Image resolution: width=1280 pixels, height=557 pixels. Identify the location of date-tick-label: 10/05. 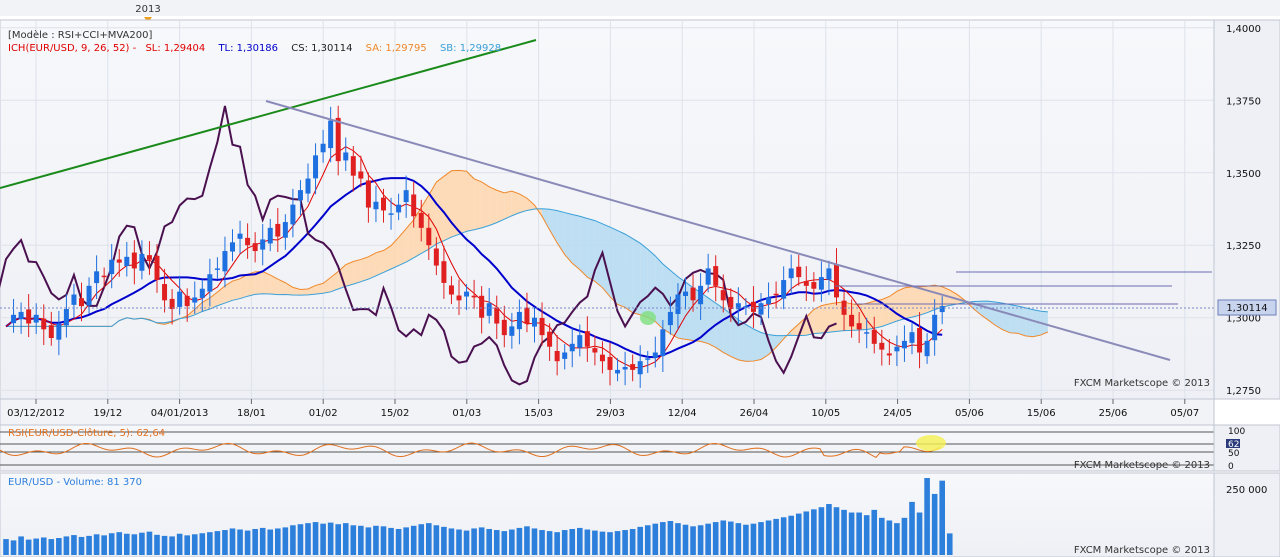
(825, 413).